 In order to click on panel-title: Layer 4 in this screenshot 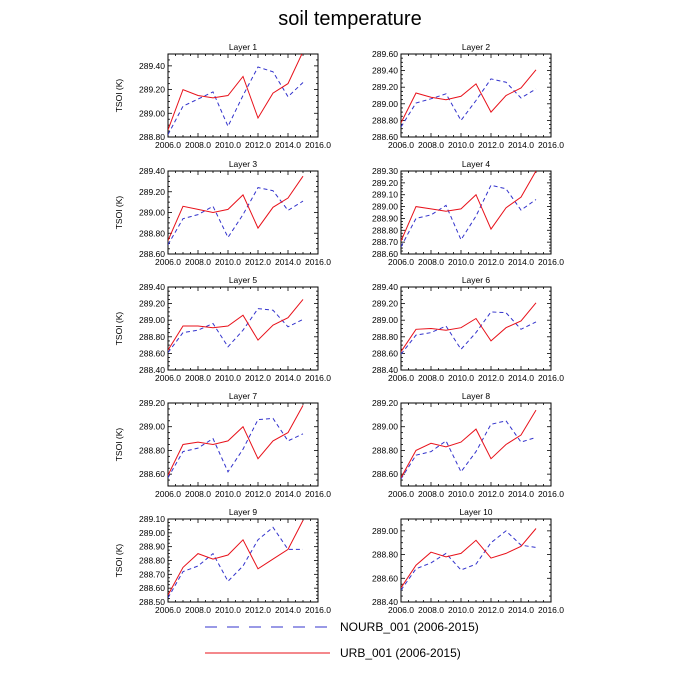, I will do `click(476, 164)`.